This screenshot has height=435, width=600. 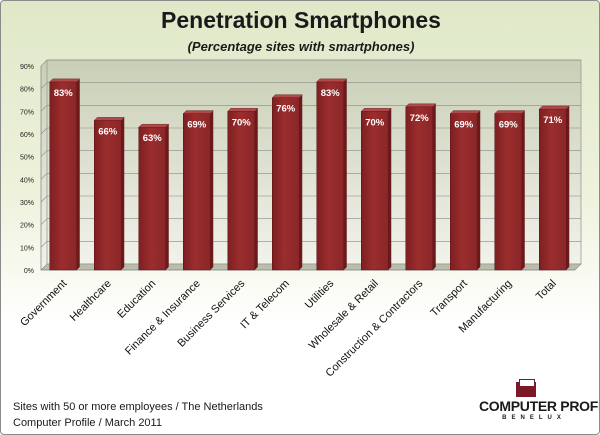 I want to click on company-logo: COMPUTER PROFILE BENELUX, so click(x=539, y=403).